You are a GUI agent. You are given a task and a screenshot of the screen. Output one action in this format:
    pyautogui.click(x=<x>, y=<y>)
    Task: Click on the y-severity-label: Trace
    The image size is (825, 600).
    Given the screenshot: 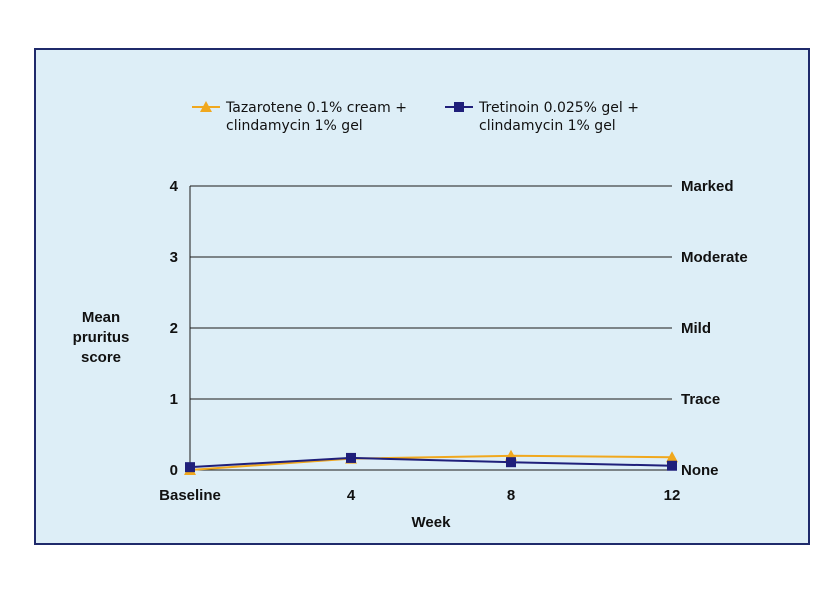 What is the action you would take?
    pyautogui.click(x=700, y=399)
    